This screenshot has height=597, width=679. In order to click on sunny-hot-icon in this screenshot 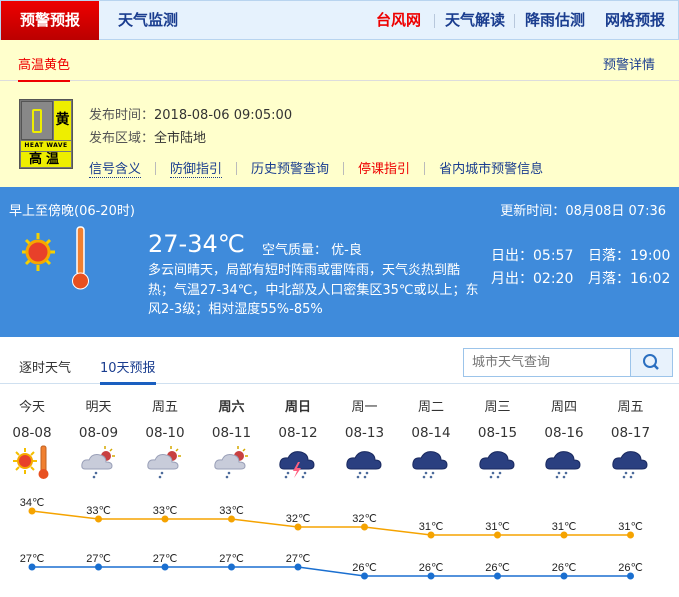, I will do `click(31, 462)`.